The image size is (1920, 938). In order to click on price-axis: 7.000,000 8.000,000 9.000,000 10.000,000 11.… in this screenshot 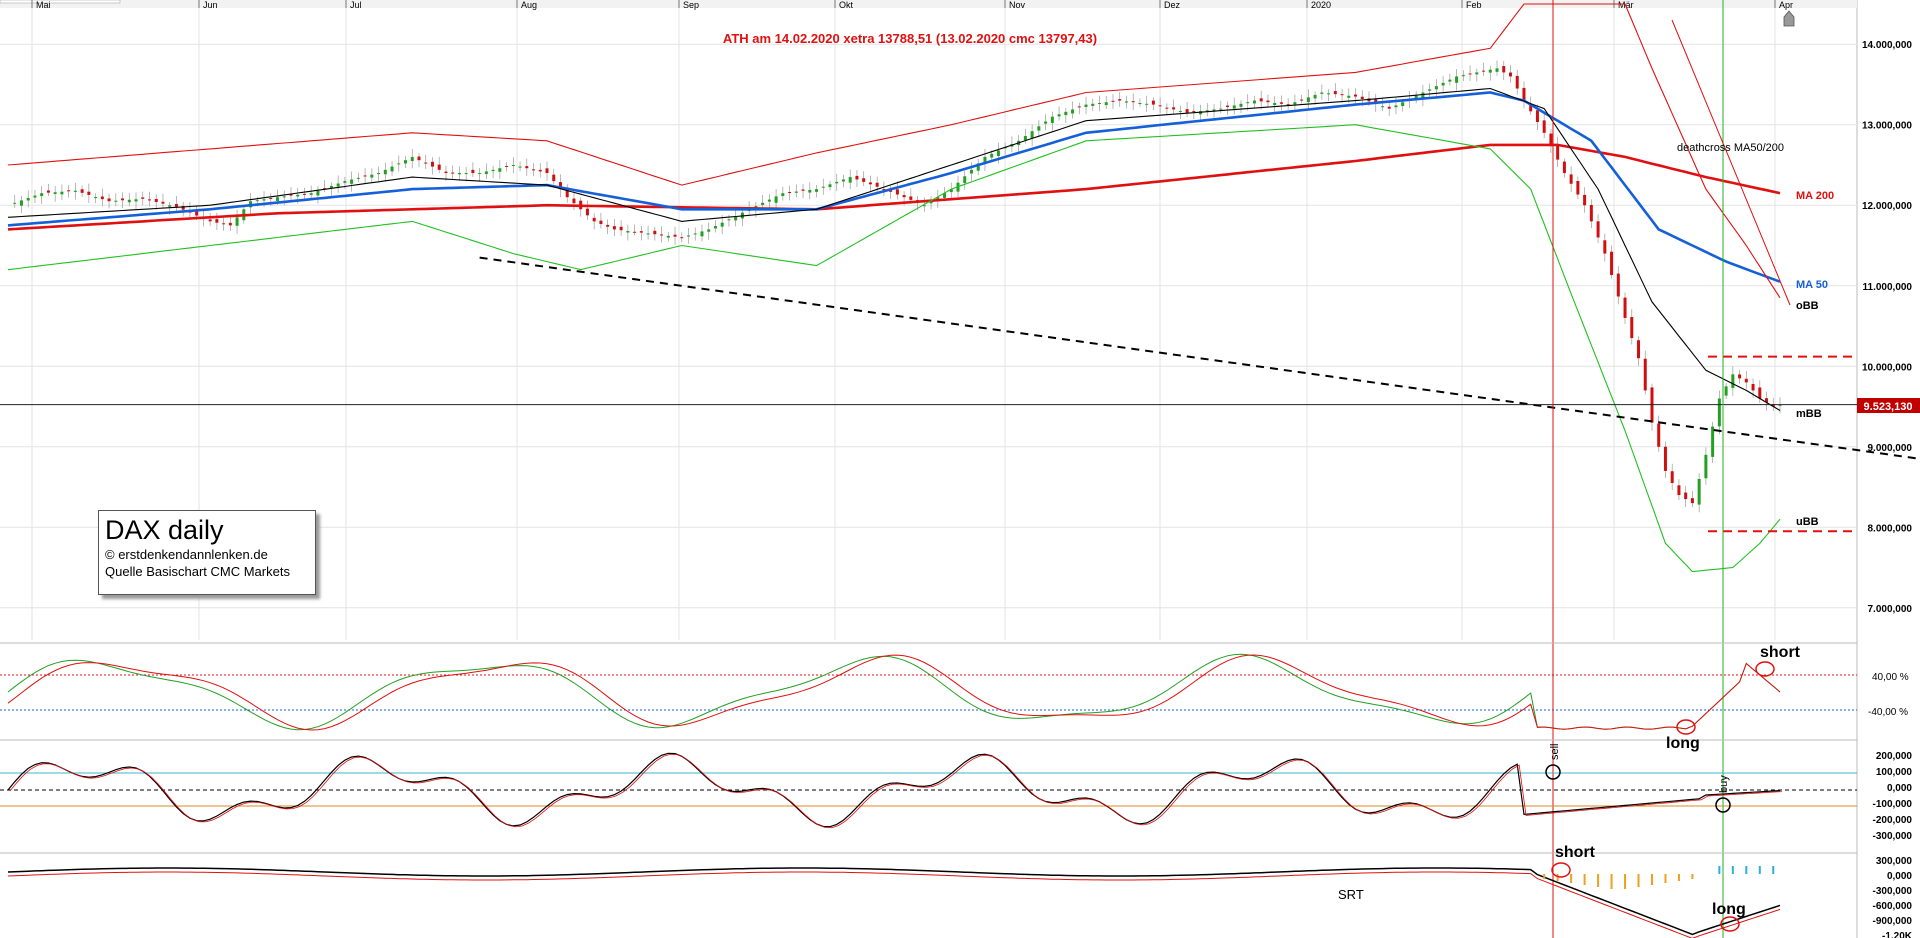, I will do `click(1887, 327)`.